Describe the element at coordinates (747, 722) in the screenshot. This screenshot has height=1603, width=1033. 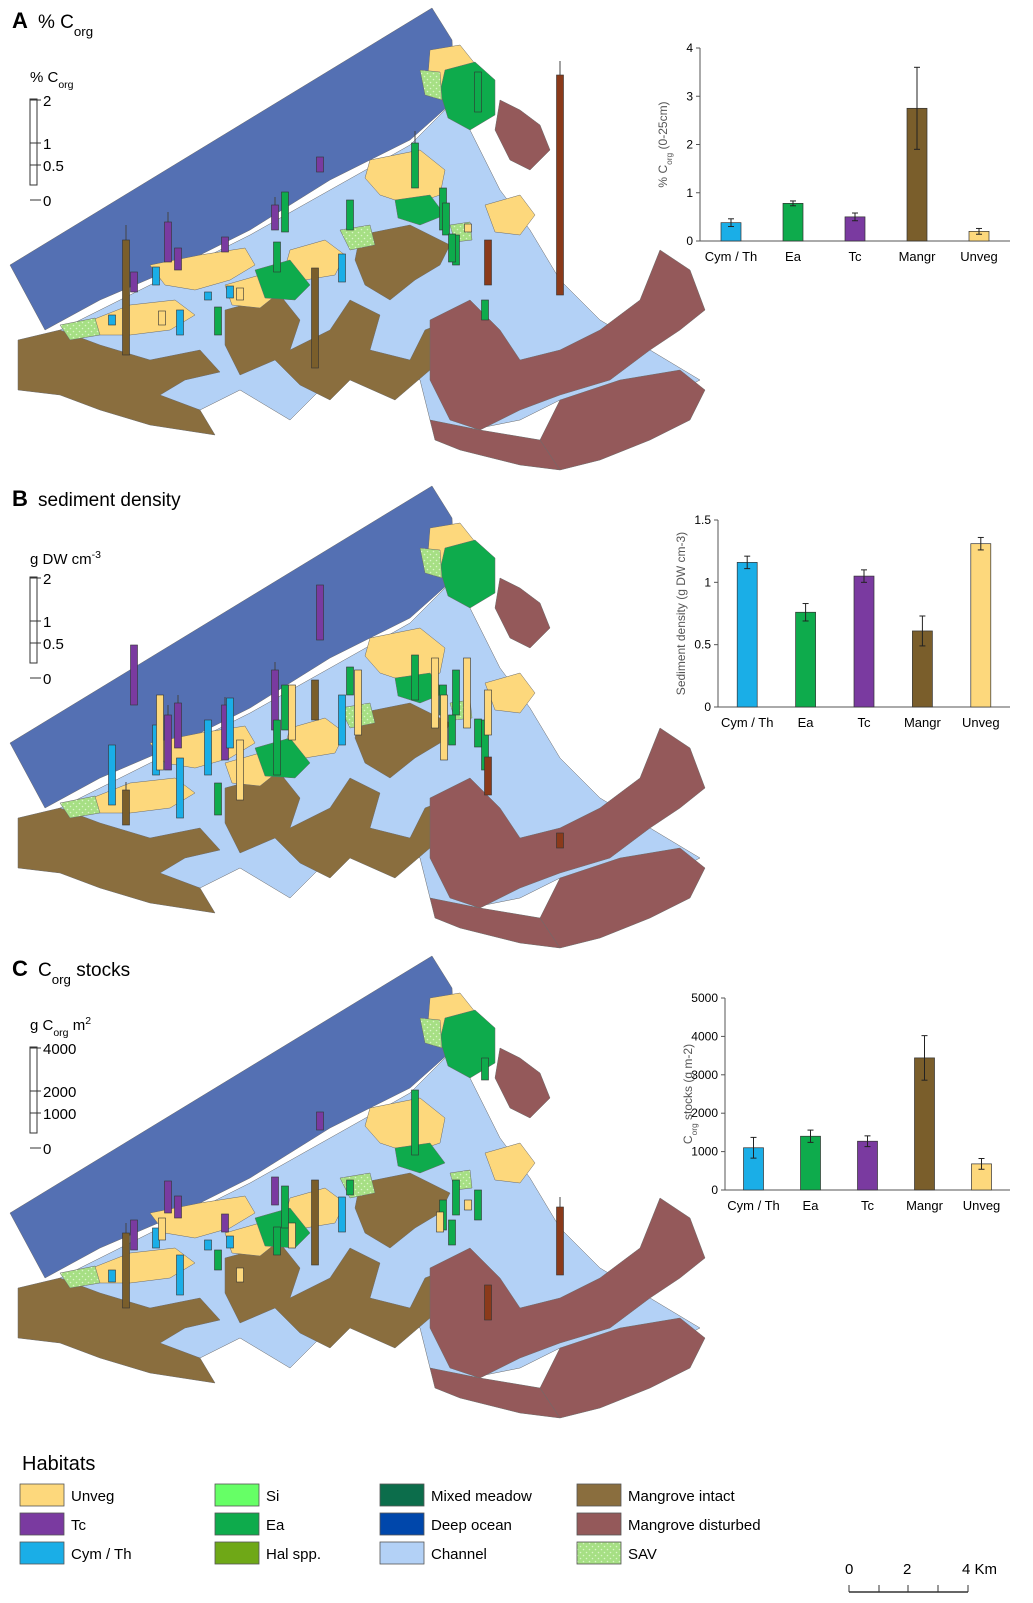
I see `category-label: Cym / Th` at that location.